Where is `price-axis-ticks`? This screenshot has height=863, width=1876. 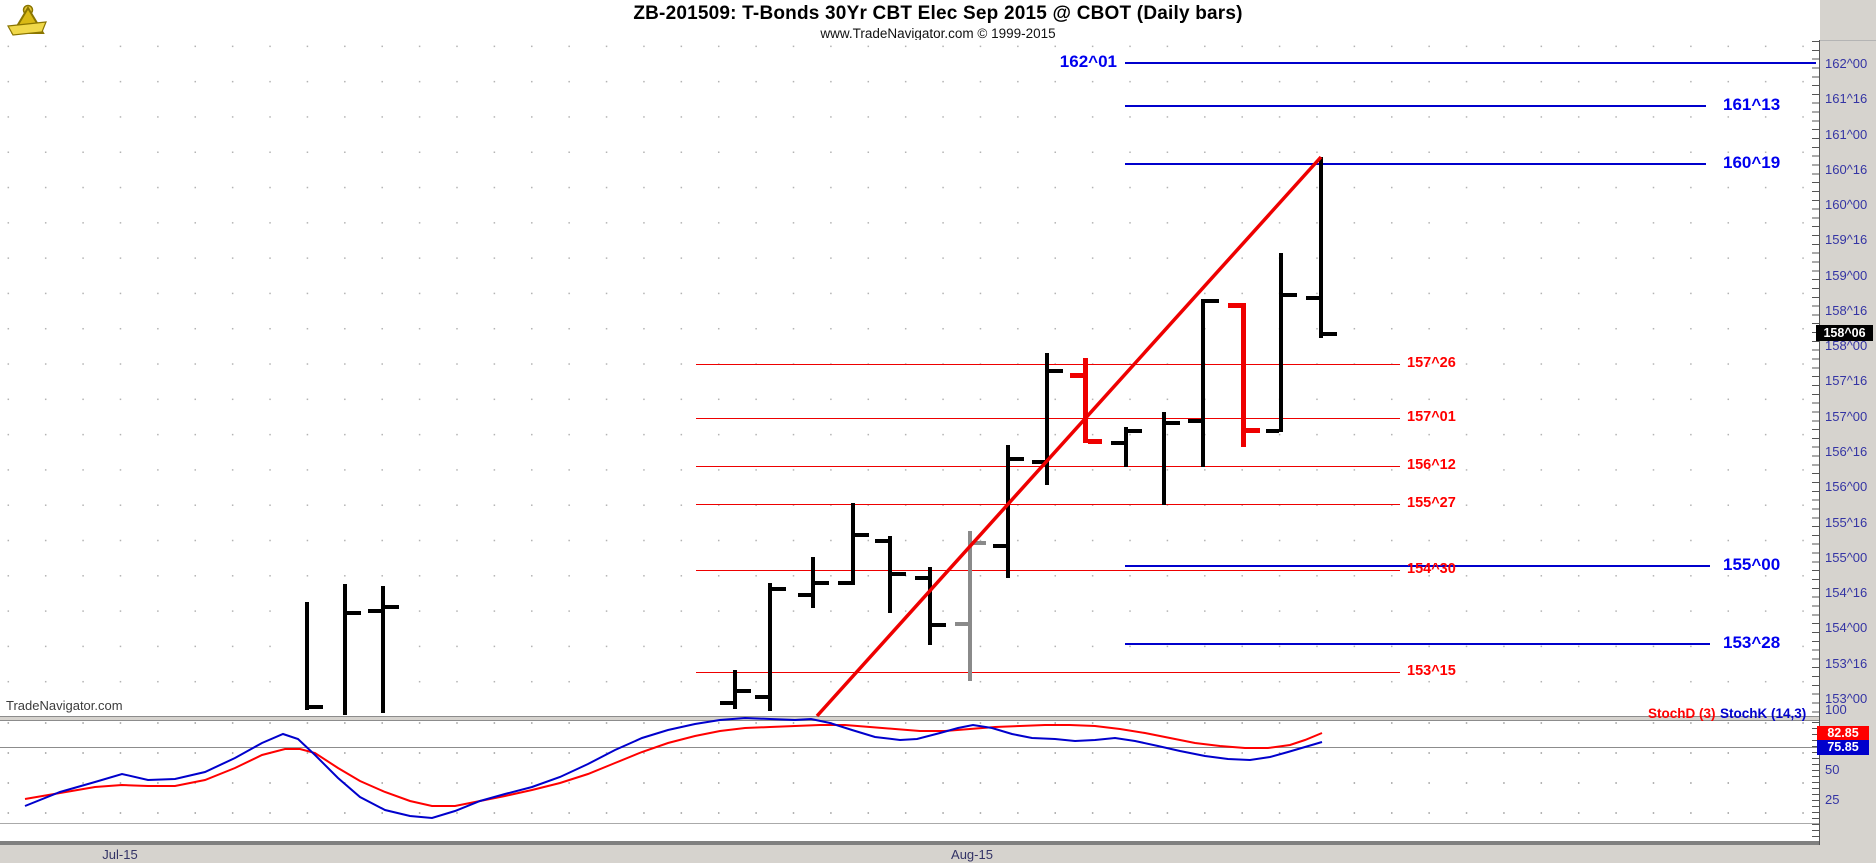
price-axis-ticks is located at coordinates (1815, 378).